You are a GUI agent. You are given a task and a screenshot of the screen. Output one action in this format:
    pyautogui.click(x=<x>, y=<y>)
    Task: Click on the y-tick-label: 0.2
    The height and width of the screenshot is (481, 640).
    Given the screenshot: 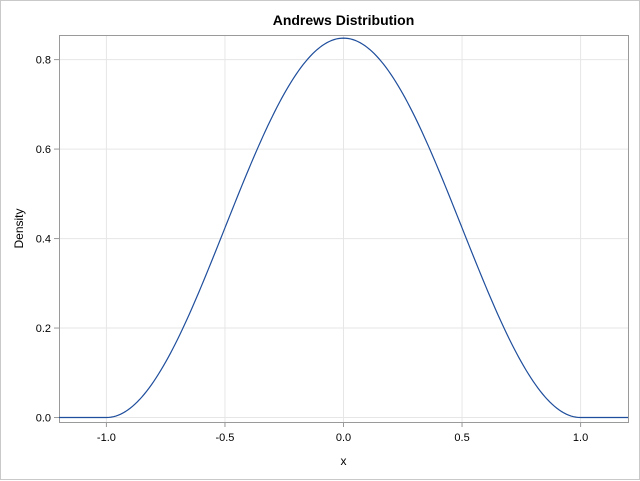 What is the action you would take?
    pyautogui.click(x=43, y=329)
    